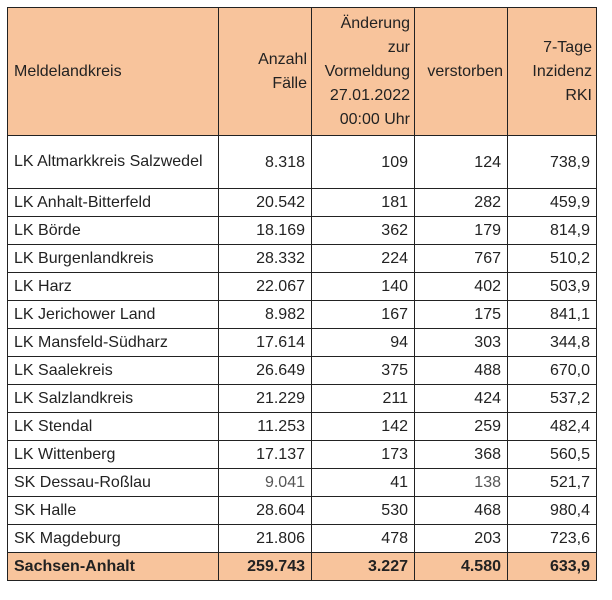 This screenshot has height=600, width=612. I want to click on cell-faelle: 26.649, so click(265, 370).